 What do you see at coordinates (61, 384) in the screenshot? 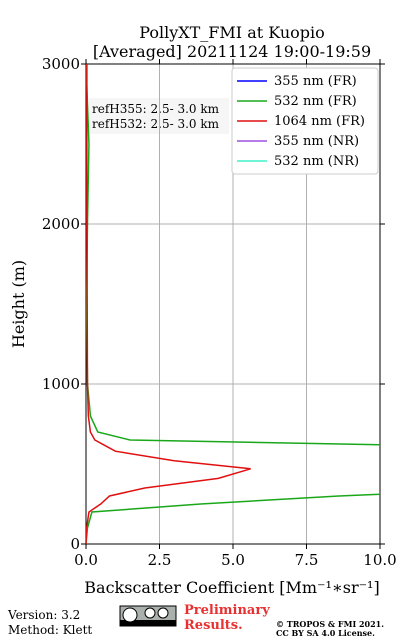
I see `y-tick-label: 1000` at bounding box center [61, 384].